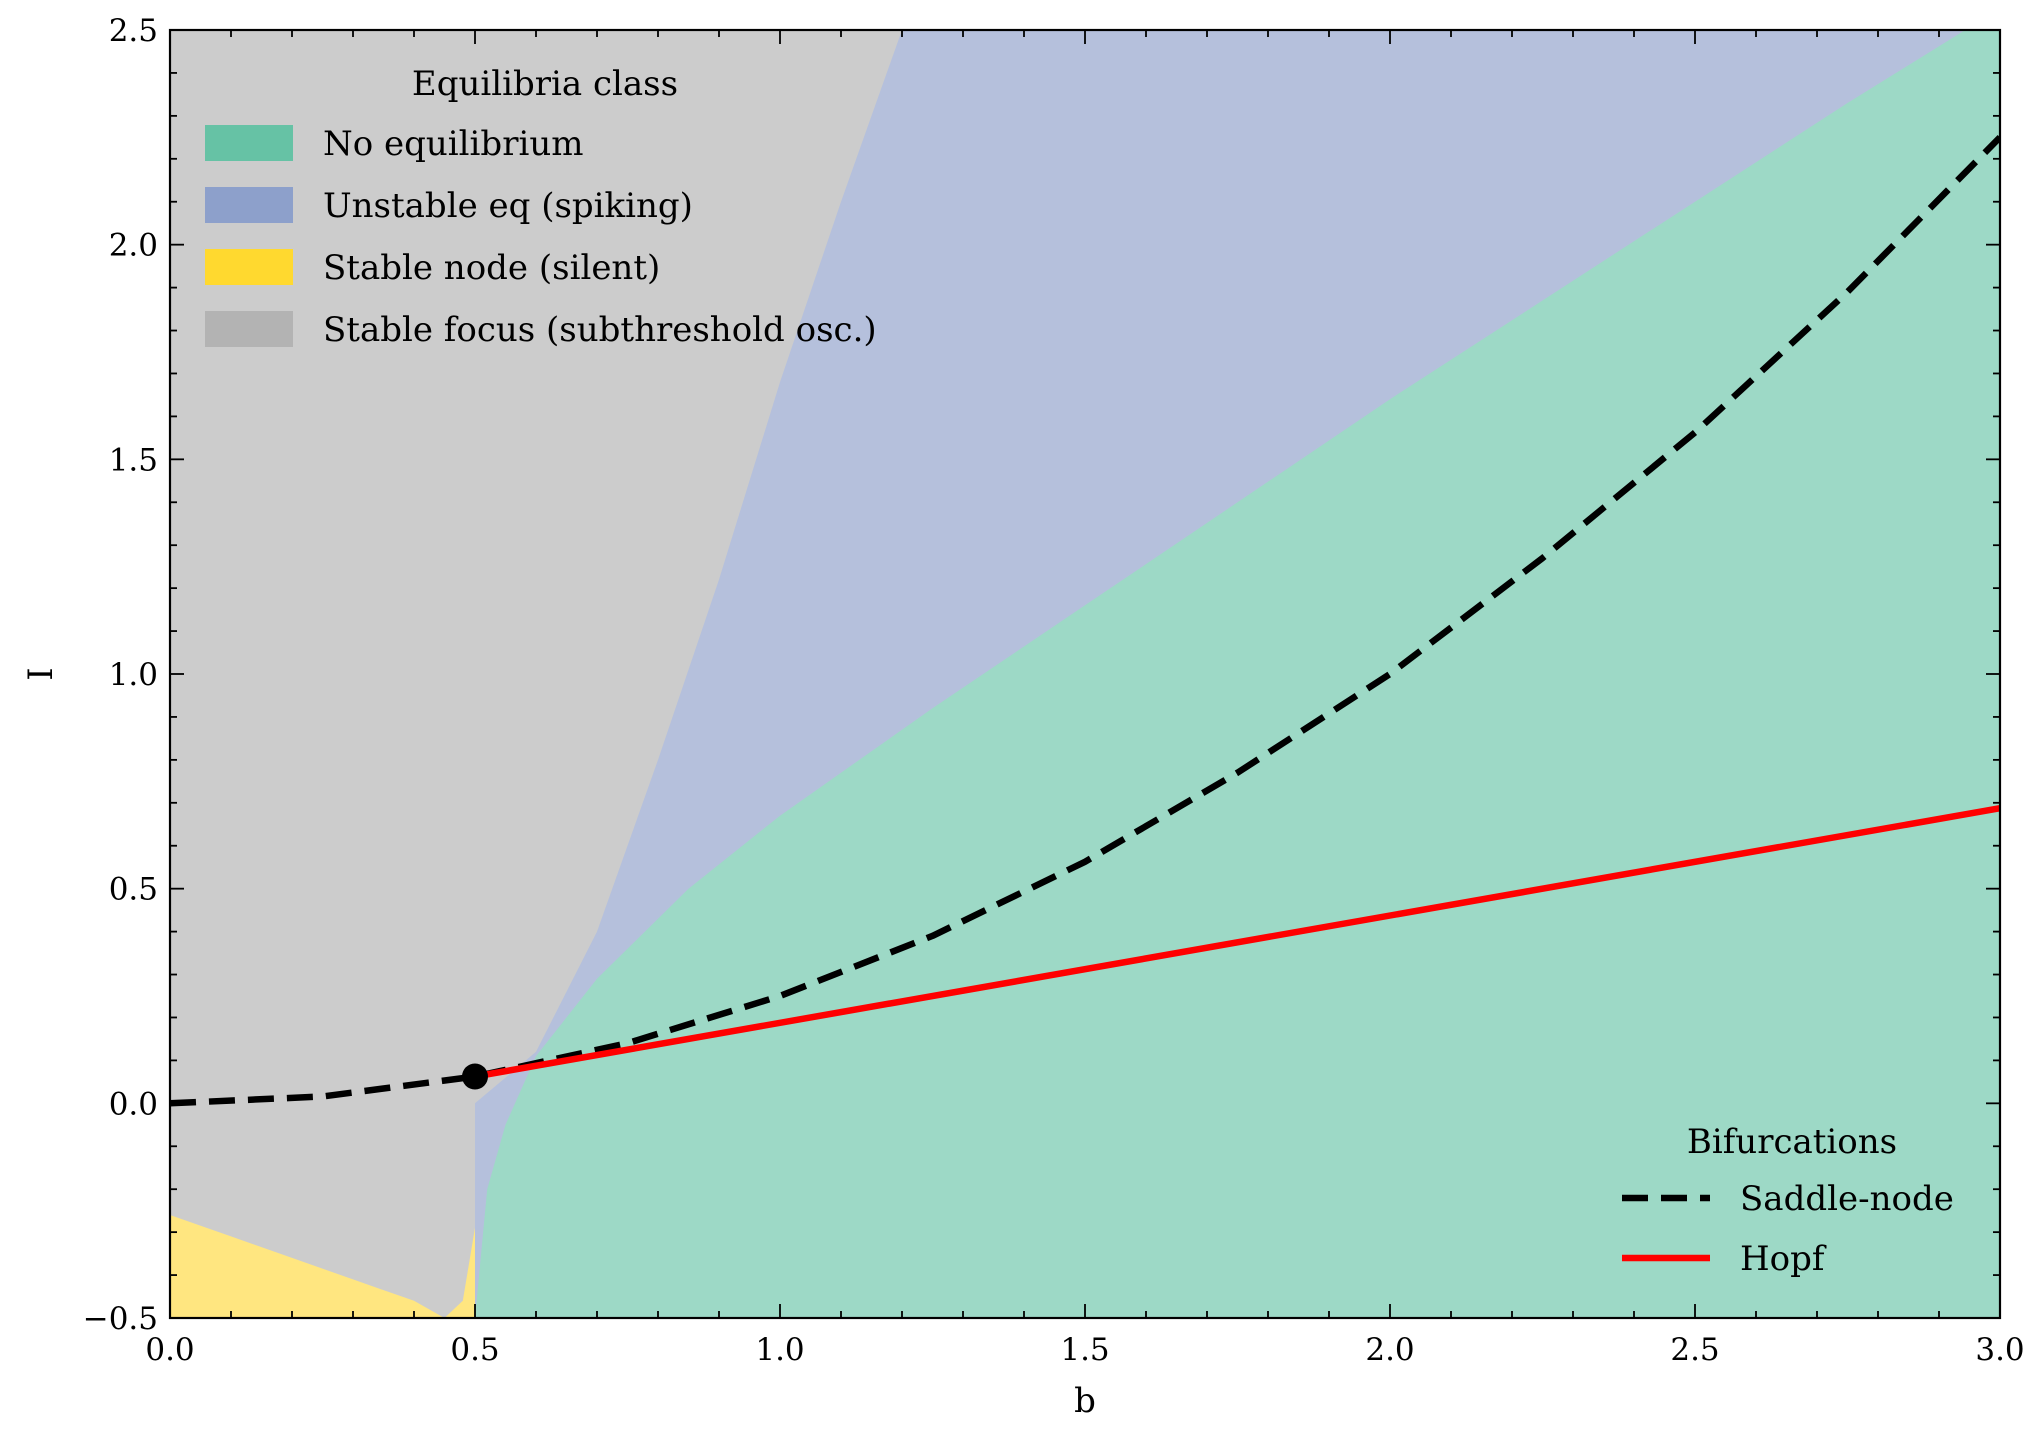 Image resolution: width=2035 pixels, height=1434 pixels. What do you see at coordinates (1084, 1350) in the screenshot?
I see `x-tick-label: 1.5` at bounding box center [1084, 1350].